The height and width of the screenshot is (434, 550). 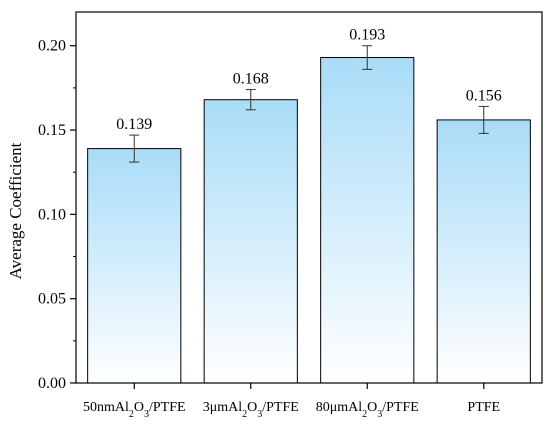 I want to click on y-axis-title: Average Coefficient, so click(x=15, y=210).